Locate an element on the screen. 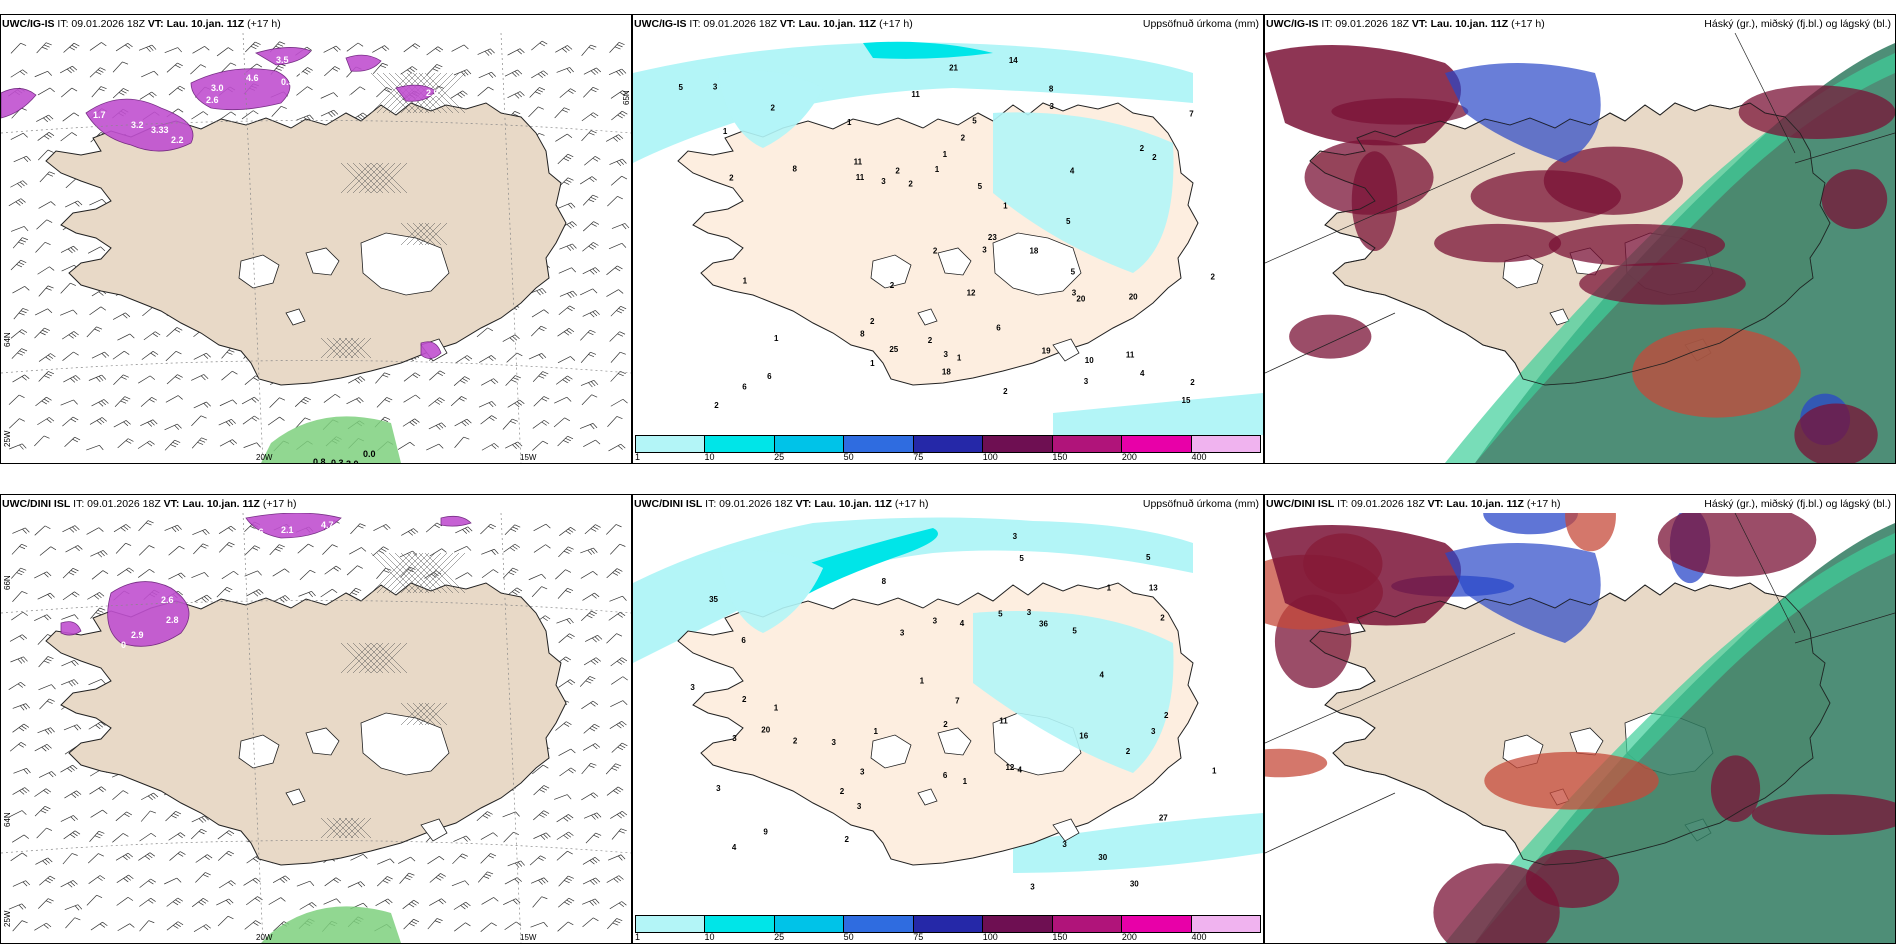  precip-value: 14 is located at coordinates (1013, 60).